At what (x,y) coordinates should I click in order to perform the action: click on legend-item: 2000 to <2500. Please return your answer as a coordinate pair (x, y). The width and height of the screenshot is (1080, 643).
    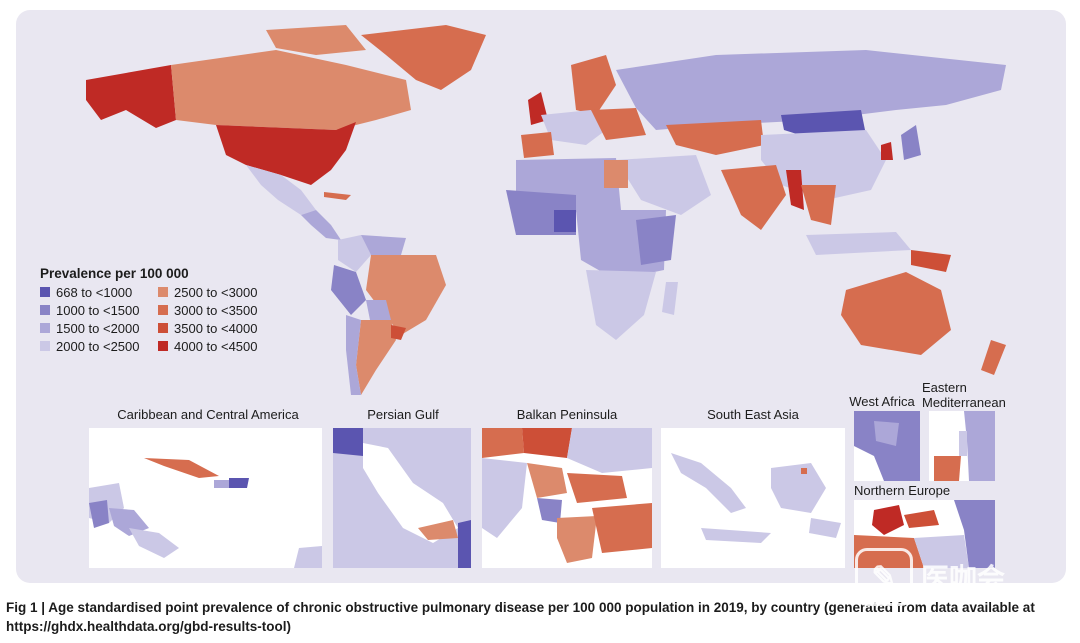
    Looking at the image, I should click on (99, 346).